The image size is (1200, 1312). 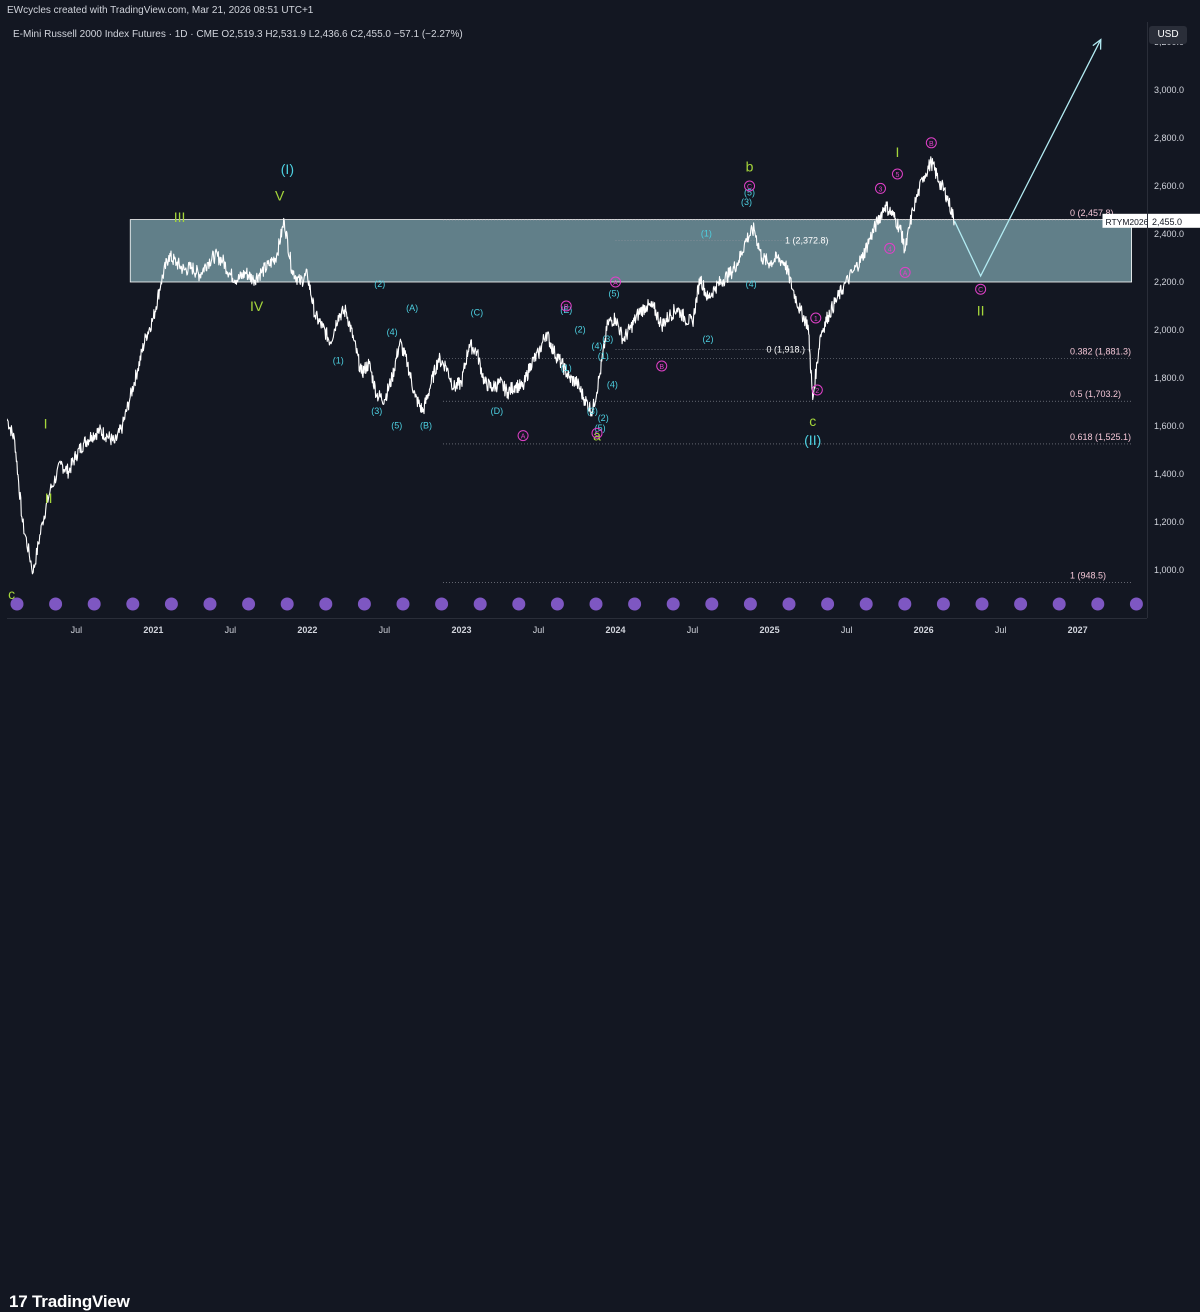 I want to click on wave-label-46: 3, so click(x=881, y=189).